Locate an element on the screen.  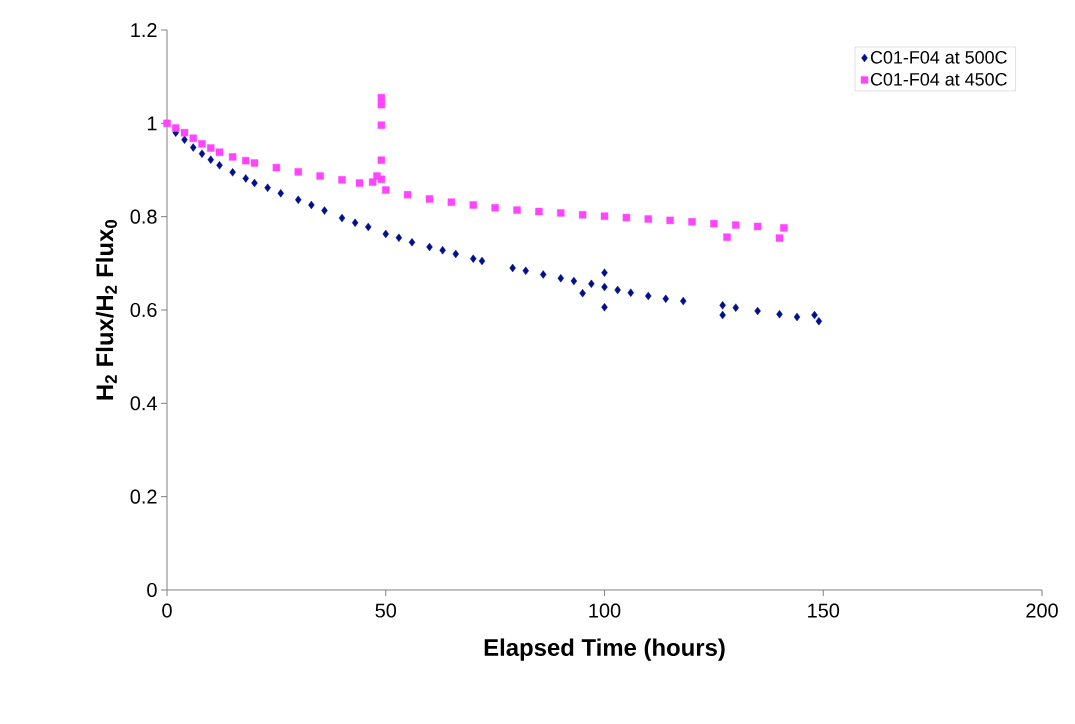
x-tick-label: 50 is located at coordinates (386, 610).